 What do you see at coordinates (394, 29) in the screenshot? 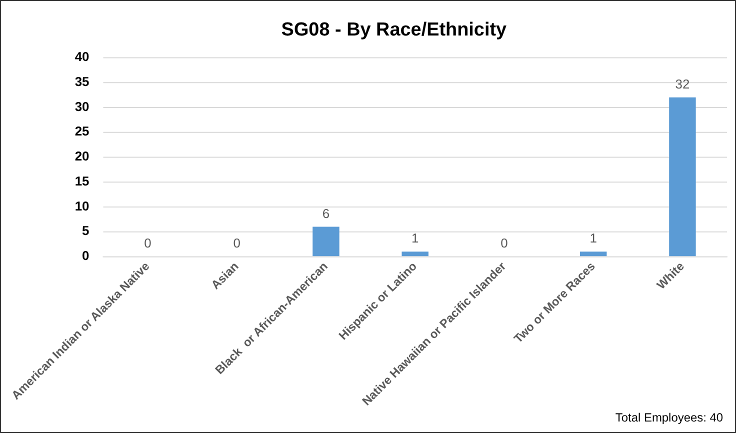
I see `chart-title: SG08 - By Race/Ethnicity` at bounding box center [394, 29].